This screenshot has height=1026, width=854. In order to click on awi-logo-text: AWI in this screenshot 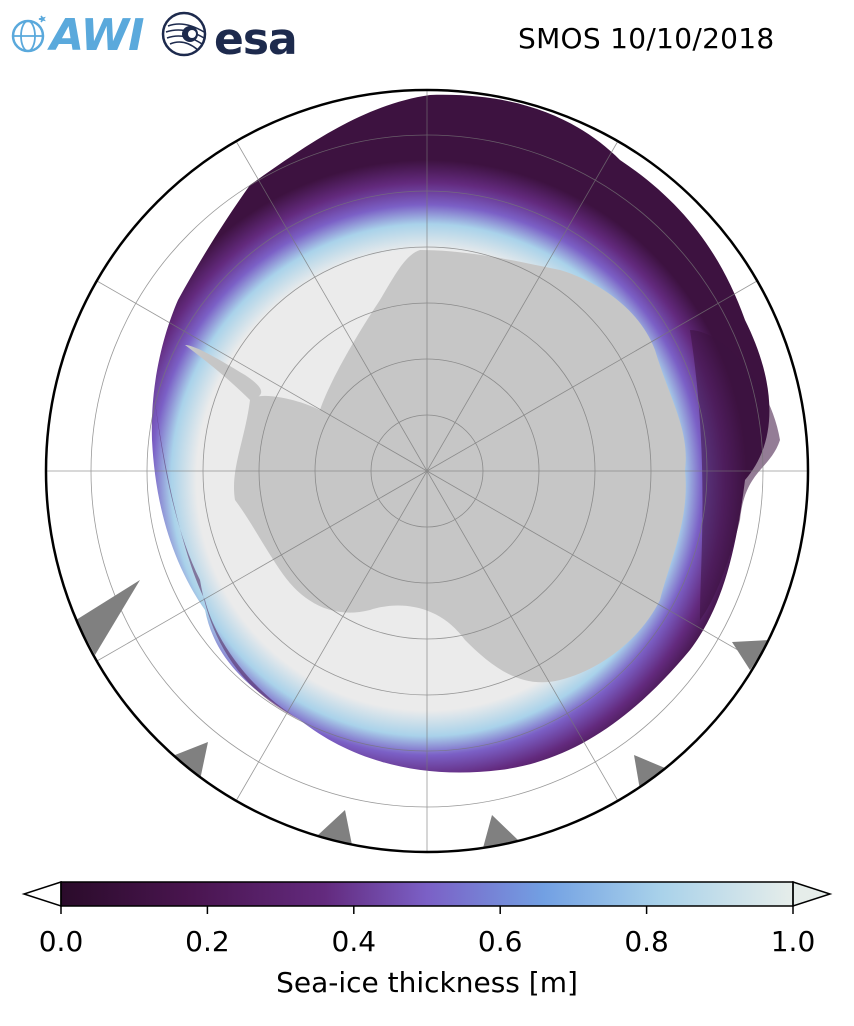, I will do `click(97, 35)`.